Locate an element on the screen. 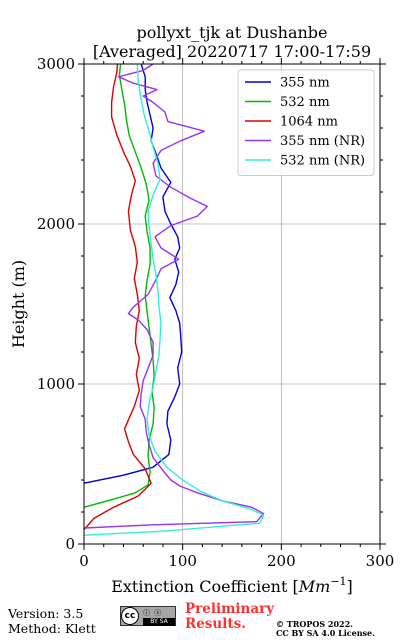 Image resolution: width=400 pixels, height=640 pixels. copyright-notice: © TROPOS 2022. CC BY SA 4.0 License. is located at coordinates (325, 629).